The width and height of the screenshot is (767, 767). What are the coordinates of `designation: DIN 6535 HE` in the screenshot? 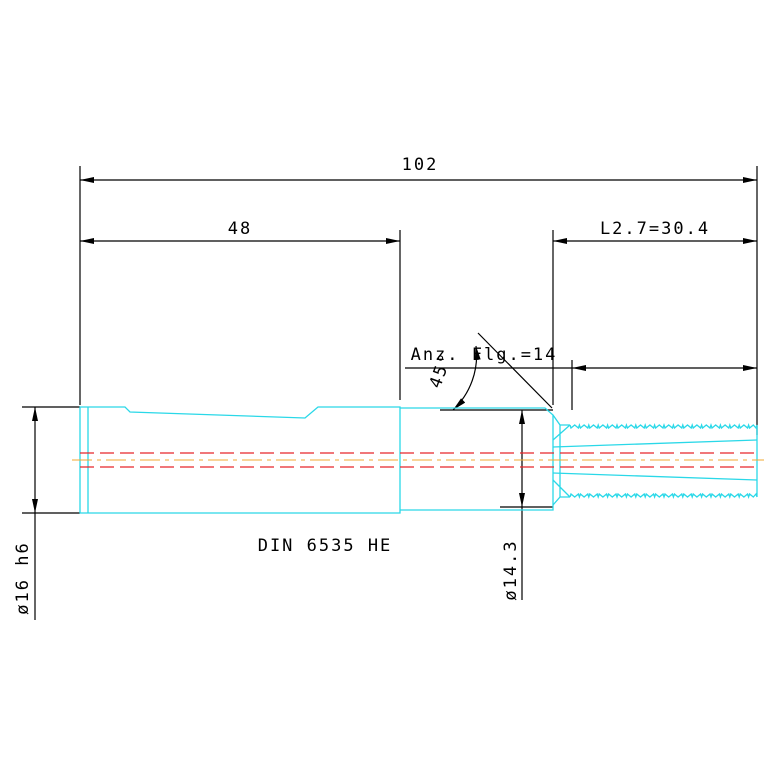 It's located at (325, 546).